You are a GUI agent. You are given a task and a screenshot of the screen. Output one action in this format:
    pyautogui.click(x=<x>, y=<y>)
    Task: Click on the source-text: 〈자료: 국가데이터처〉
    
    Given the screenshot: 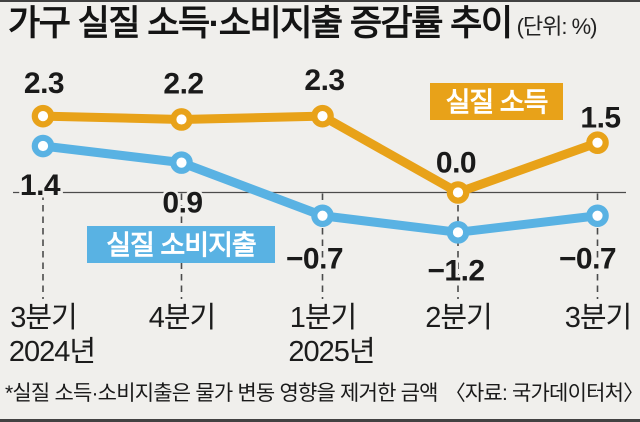 What is the action you would take?
    pyautogui.click(x=542, y=393)
    